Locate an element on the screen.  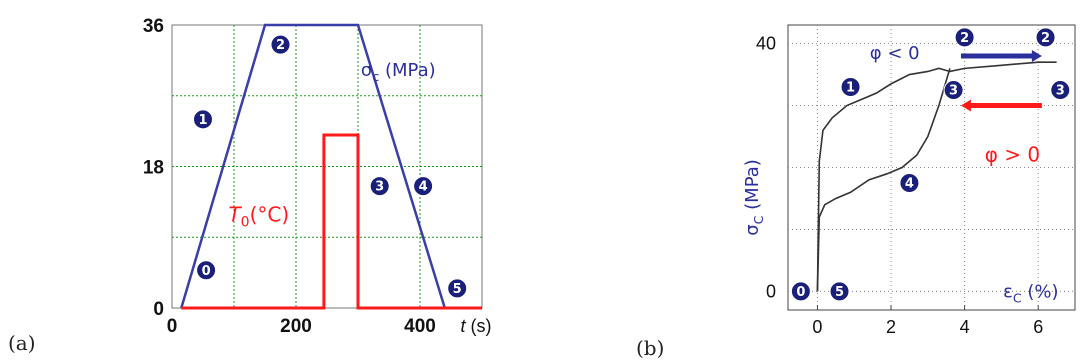
marker-b-4-7-label: 4 is located at coordinates (909, 183).